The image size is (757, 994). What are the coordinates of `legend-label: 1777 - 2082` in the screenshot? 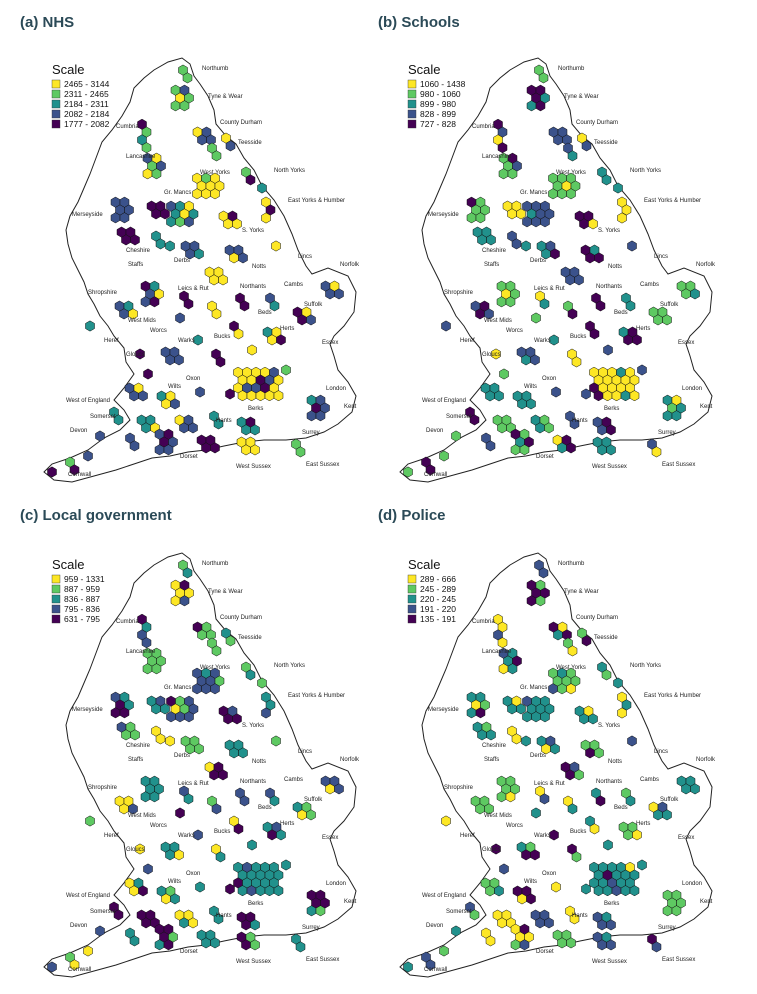 It's located at (87, 124).